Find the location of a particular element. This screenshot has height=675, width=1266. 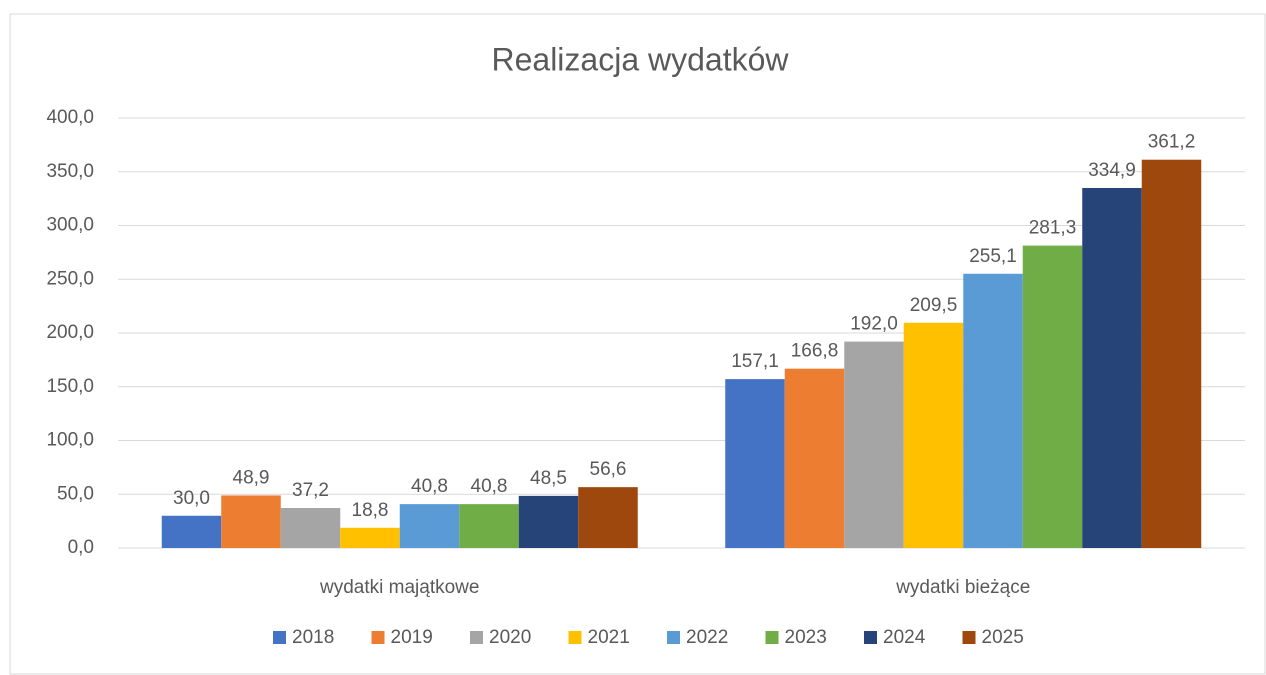

legend-label: 2018 is located at coordinates (313, 637).